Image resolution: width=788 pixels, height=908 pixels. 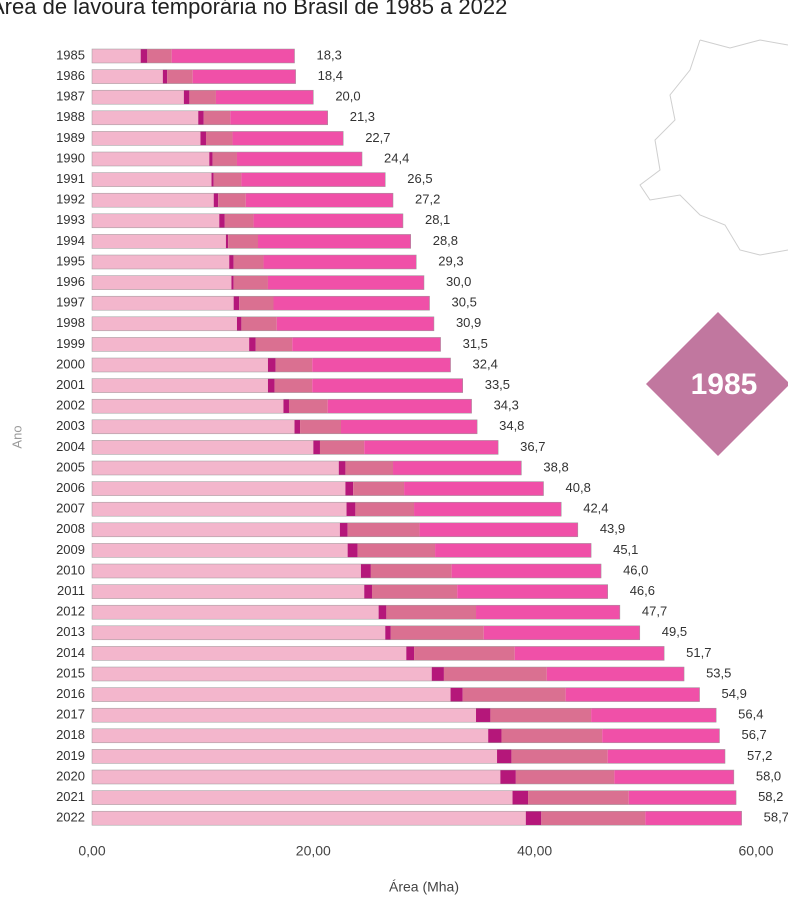 I want to click on y-tick-label: 2010, so click(x=70, y=569).